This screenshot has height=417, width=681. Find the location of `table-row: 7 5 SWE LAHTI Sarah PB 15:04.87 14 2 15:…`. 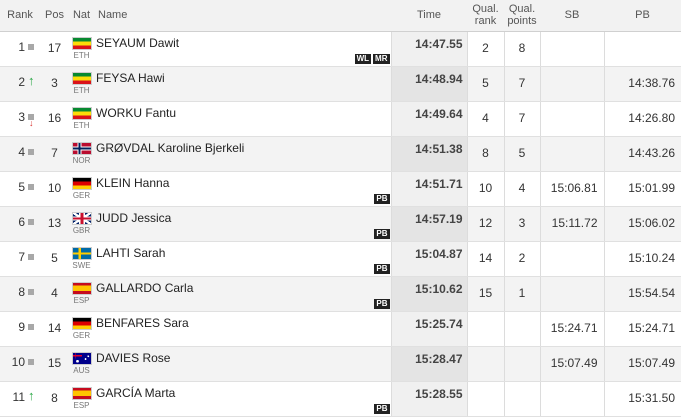

table-row: 7 5 SWE LAHTI Sarah PB 15:04.87 14 2 15:… is located at coordinates (340, 259).